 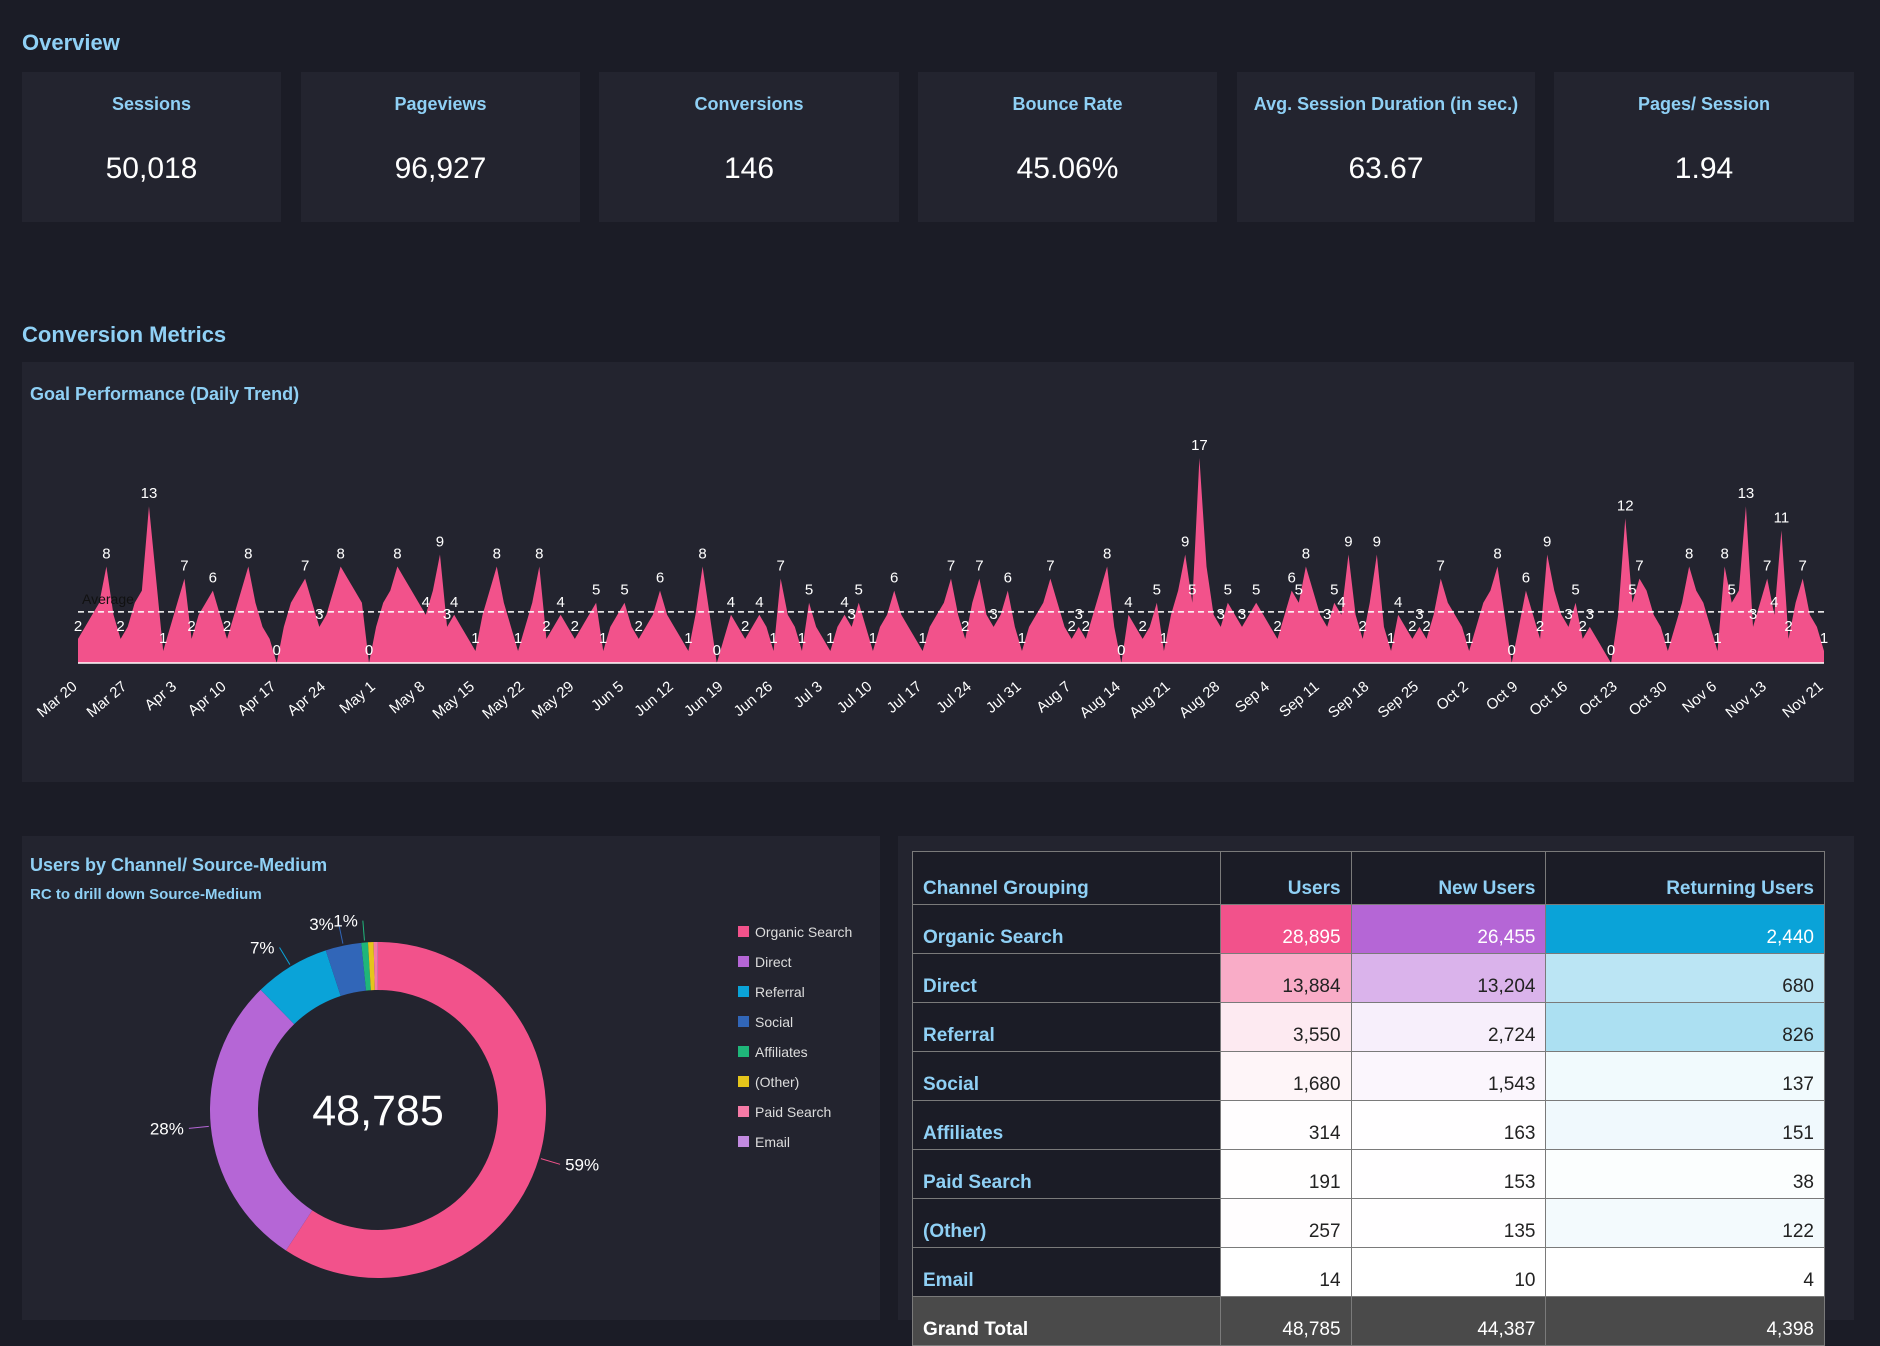 I want to click on x-tick-label: Jul 24, so click(x=954, y=697).